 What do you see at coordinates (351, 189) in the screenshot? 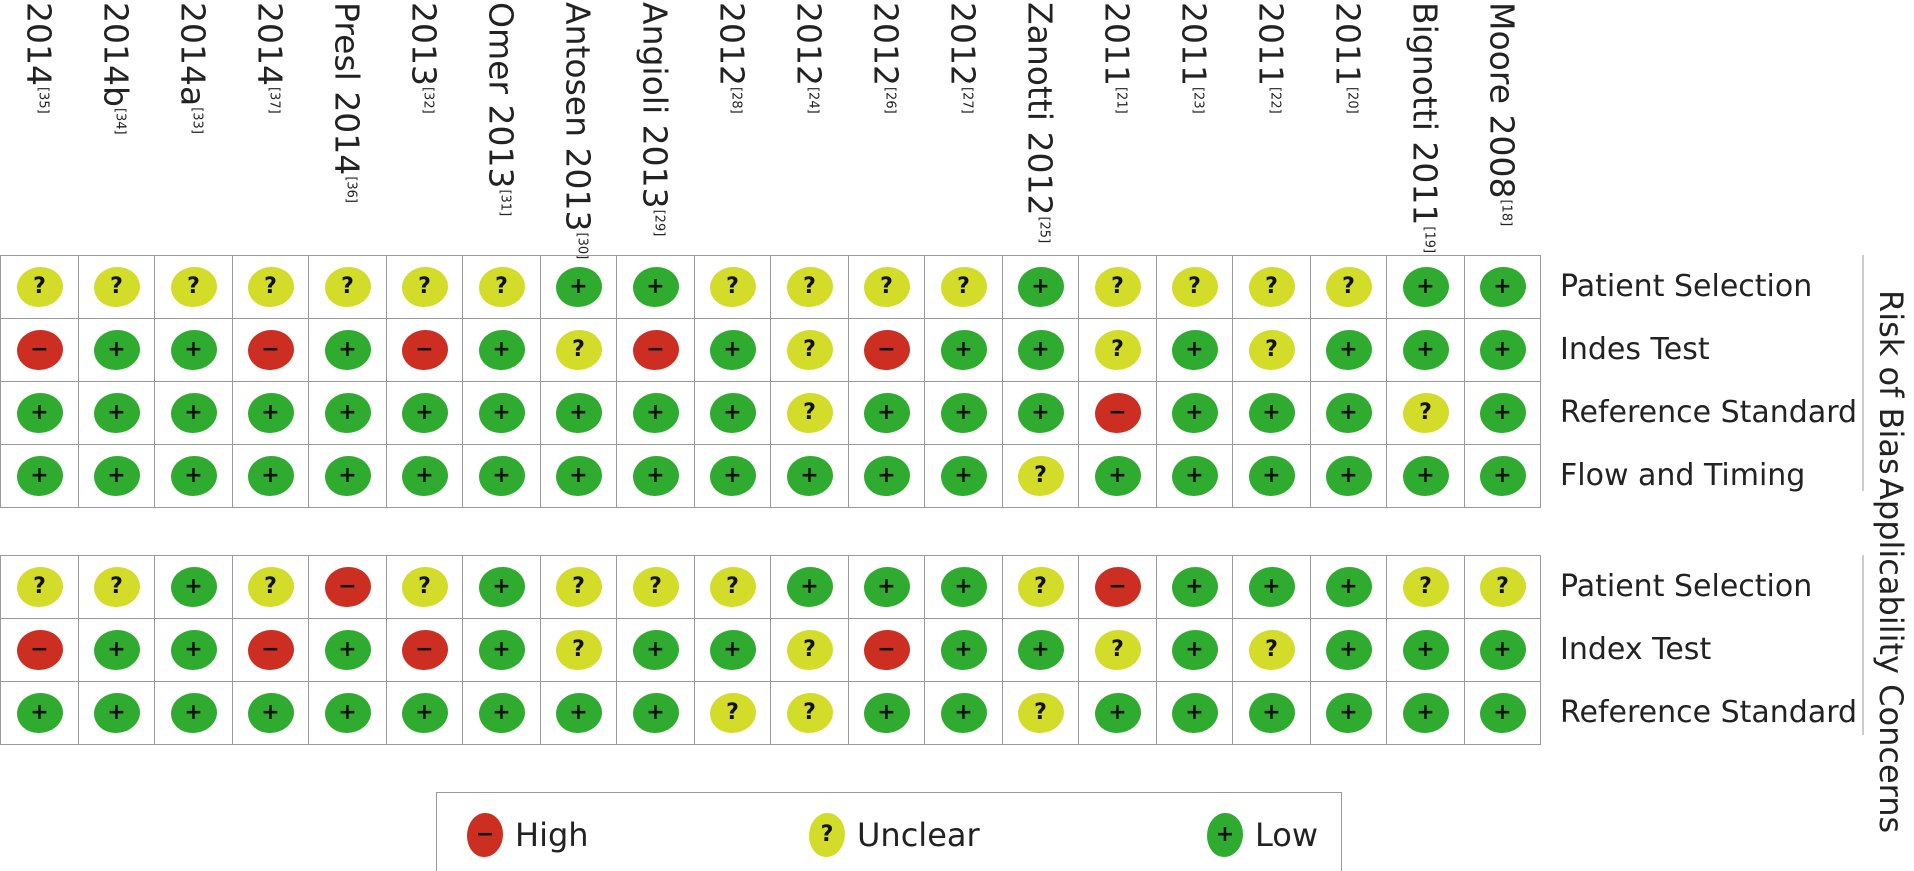
I see `study-reference: [36]` at bounding box center [351, 189].